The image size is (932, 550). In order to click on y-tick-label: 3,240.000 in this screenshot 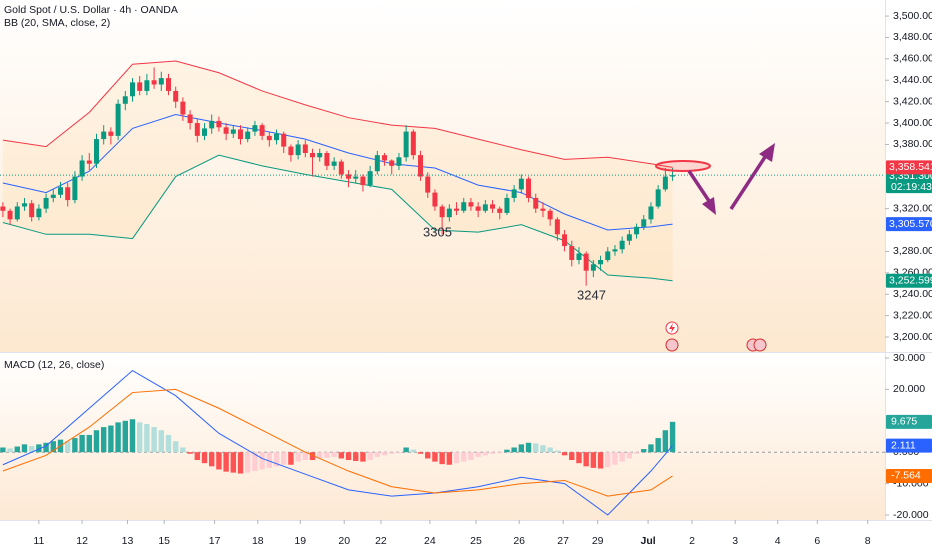, I will do `click(912, 294)`.